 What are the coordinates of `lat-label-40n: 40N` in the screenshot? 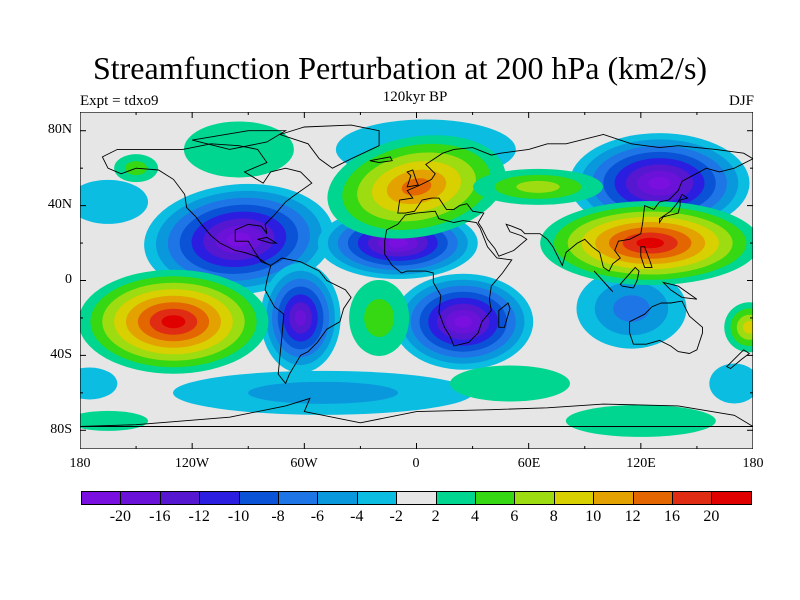 It's located at (59, 204).